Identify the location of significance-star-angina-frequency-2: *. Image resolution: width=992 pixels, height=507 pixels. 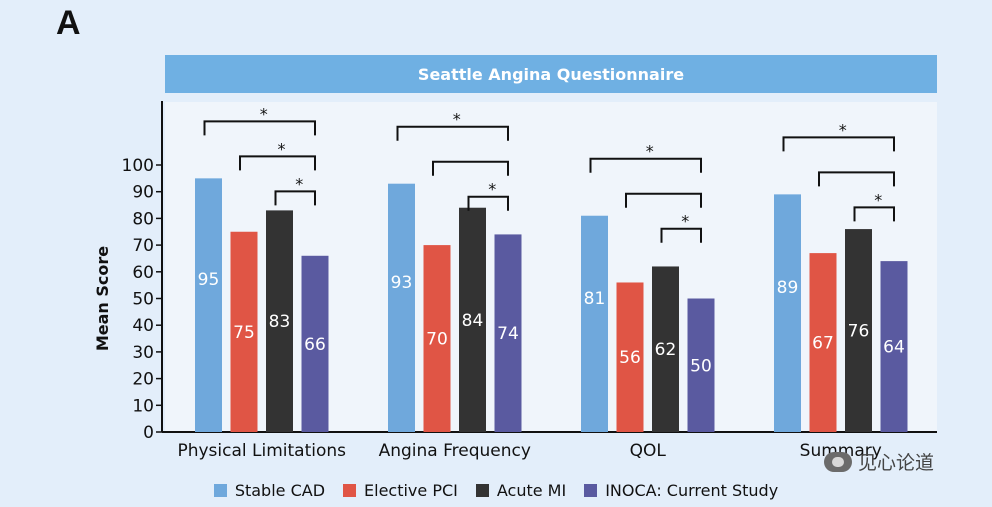
(492, 189).